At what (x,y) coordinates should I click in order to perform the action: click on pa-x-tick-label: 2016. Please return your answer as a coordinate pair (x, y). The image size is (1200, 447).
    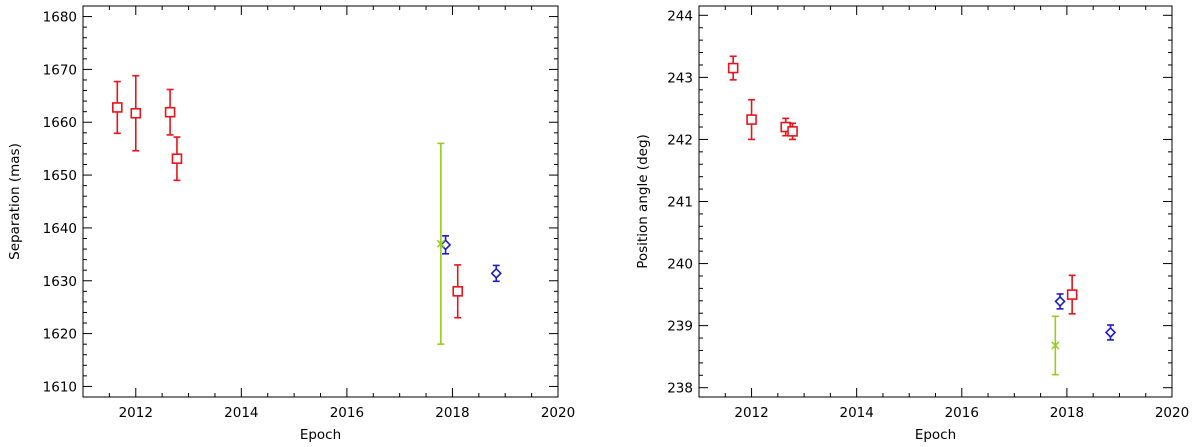
    Looking at the image, I should click on (962, 413).